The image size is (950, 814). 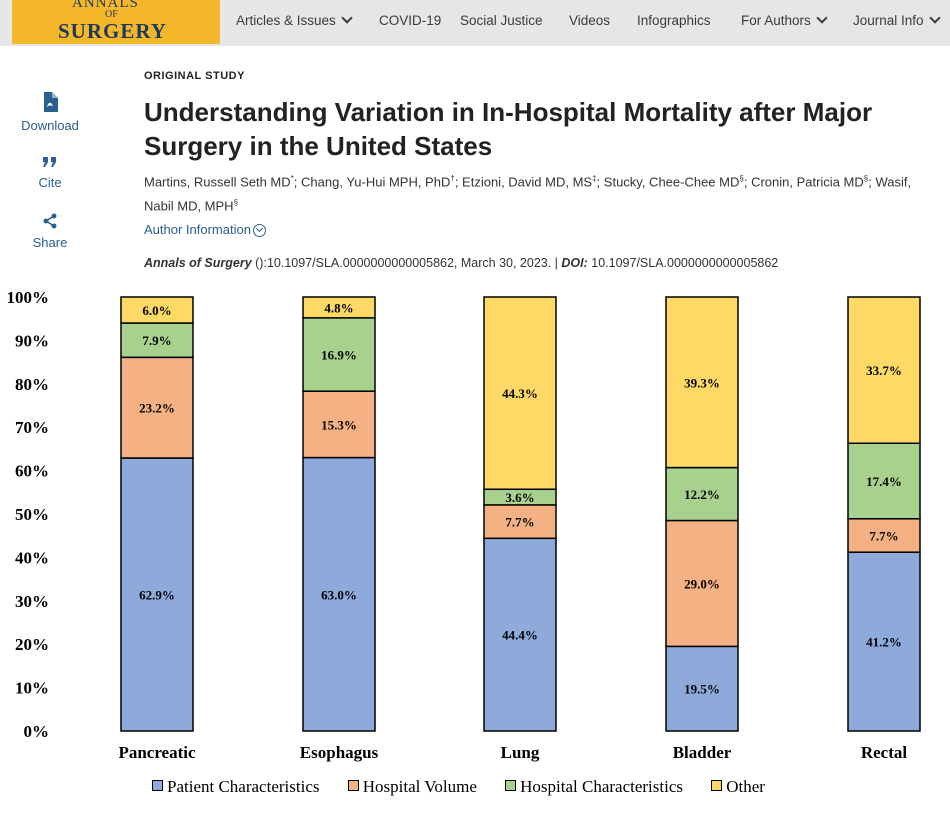 What do you see at coordinates (217, 182) in the screenshot?
I see `author-name: Martins, Russell Seth MD` at bounding box center [217, 182].